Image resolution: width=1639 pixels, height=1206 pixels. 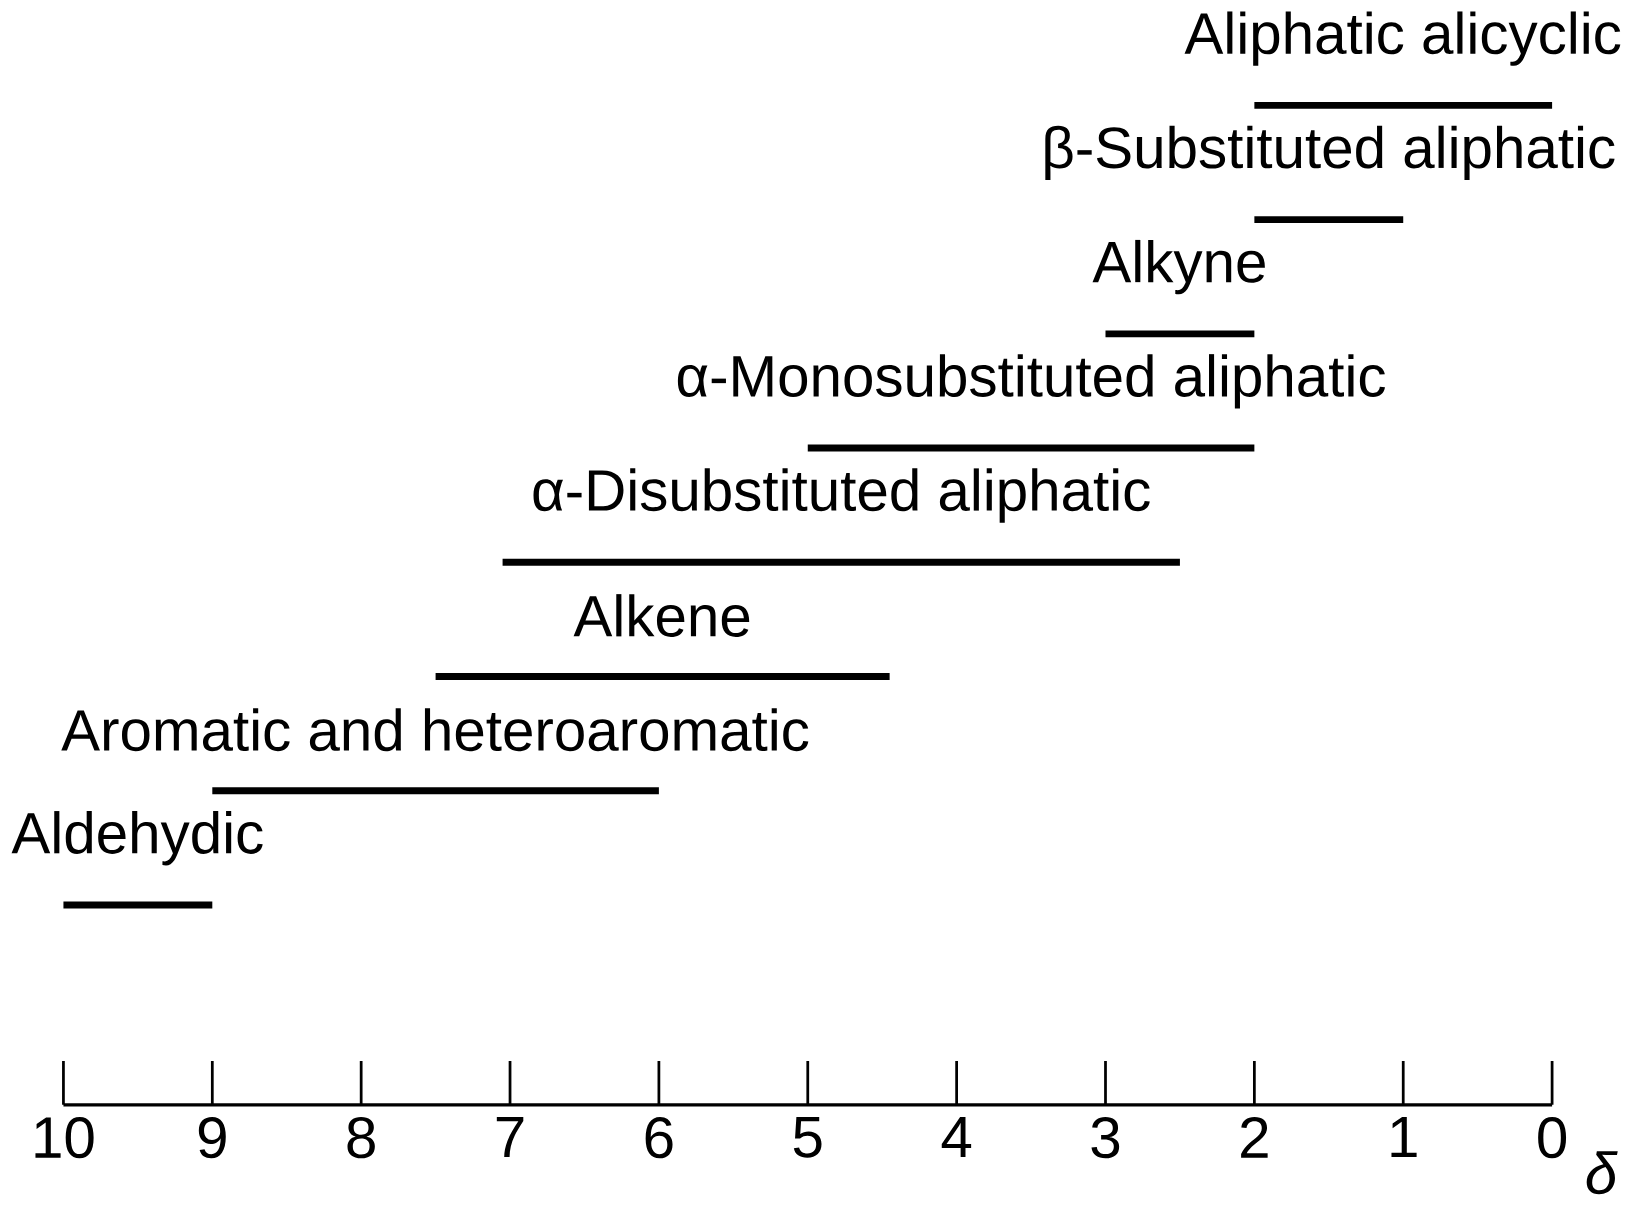 I want to click on y-tick-label: Aldehydic, so click(x=137, y=838).